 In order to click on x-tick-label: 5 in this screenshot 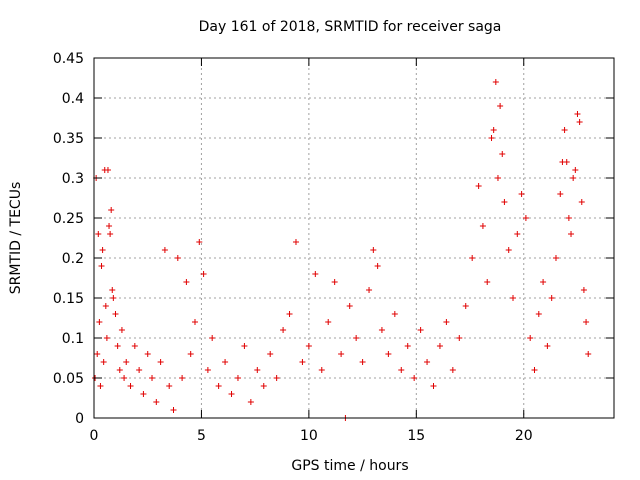, I will do `click(201, 436)`.